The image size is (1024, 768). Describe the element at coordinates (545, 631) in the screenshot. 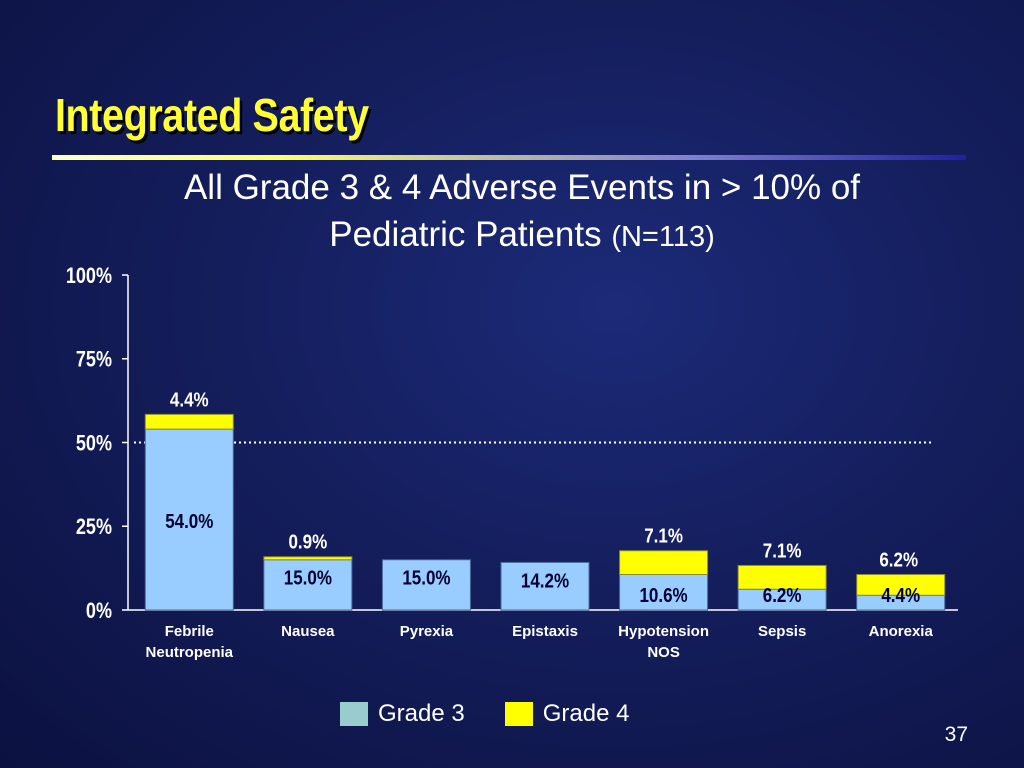

I see `x-category-label: Epistaxis` at that location.